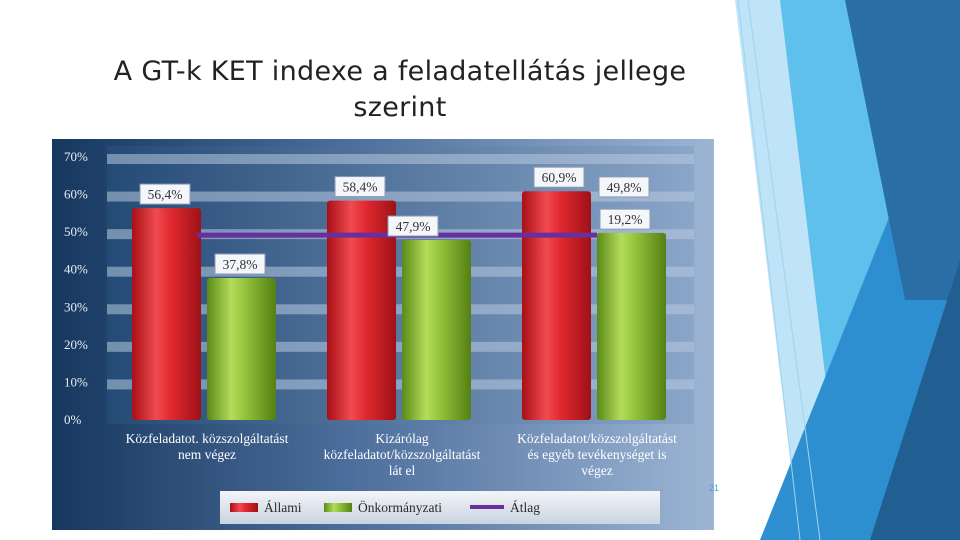  What do you see at coordinates (597, 438) in the screenshot?
I see `category-label: Közfeladatot/közszolgáltatást` at bounding box center [597, 438].